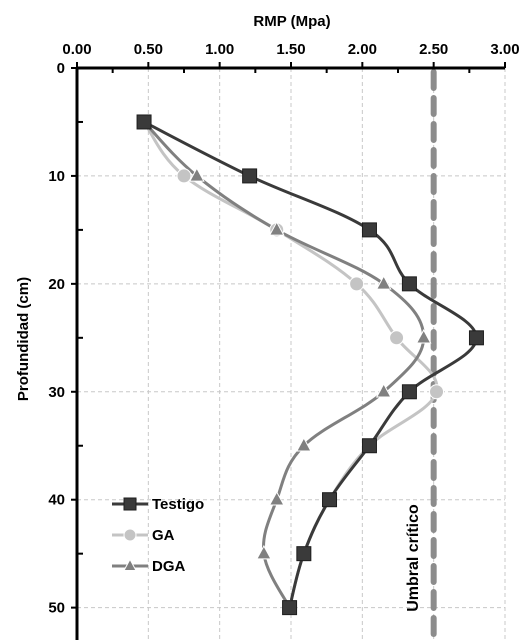  I want to click on y-tick-label: 40, so click(56, 500).